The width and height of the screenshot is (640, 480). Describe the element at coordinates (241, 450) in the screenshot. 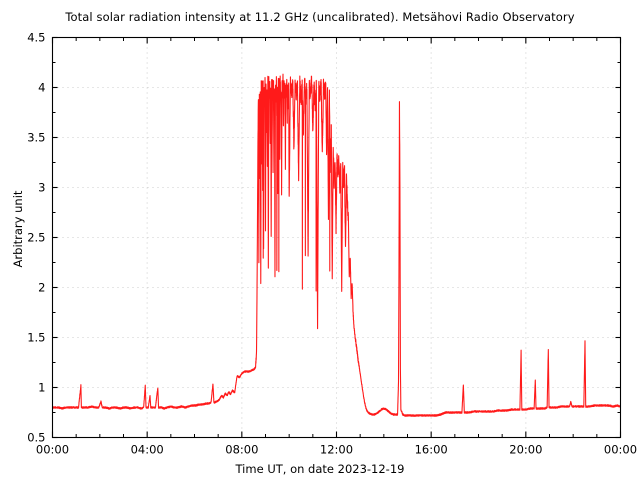

I see `svg-text: 08:00` at that location.